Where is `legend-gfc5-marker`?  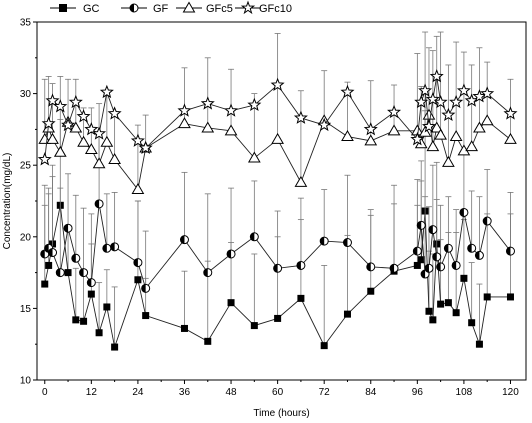 legend-gfc5-marker is located at coordinates (189, 7).